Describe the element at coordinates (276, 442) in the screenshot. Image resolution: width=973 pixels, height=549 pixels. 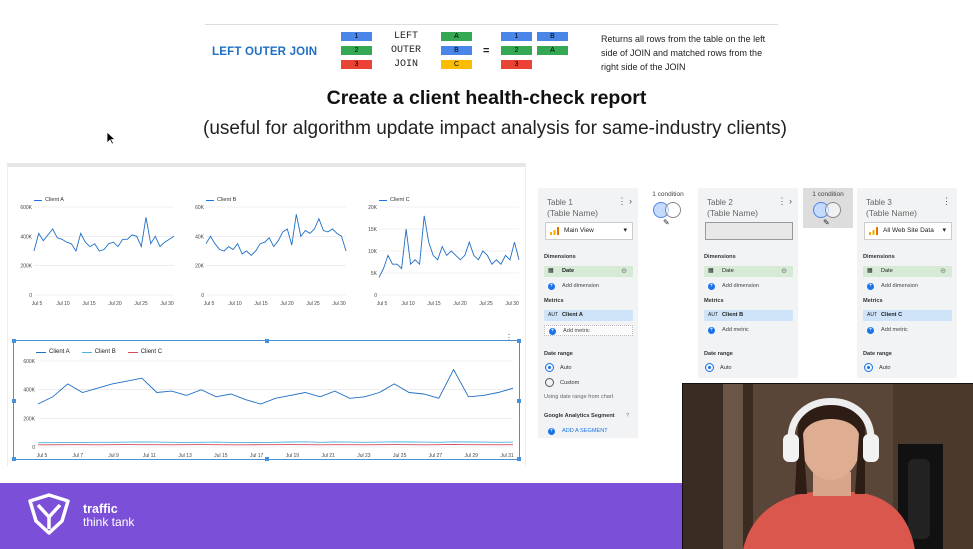
I see `client-b-line` at that location.